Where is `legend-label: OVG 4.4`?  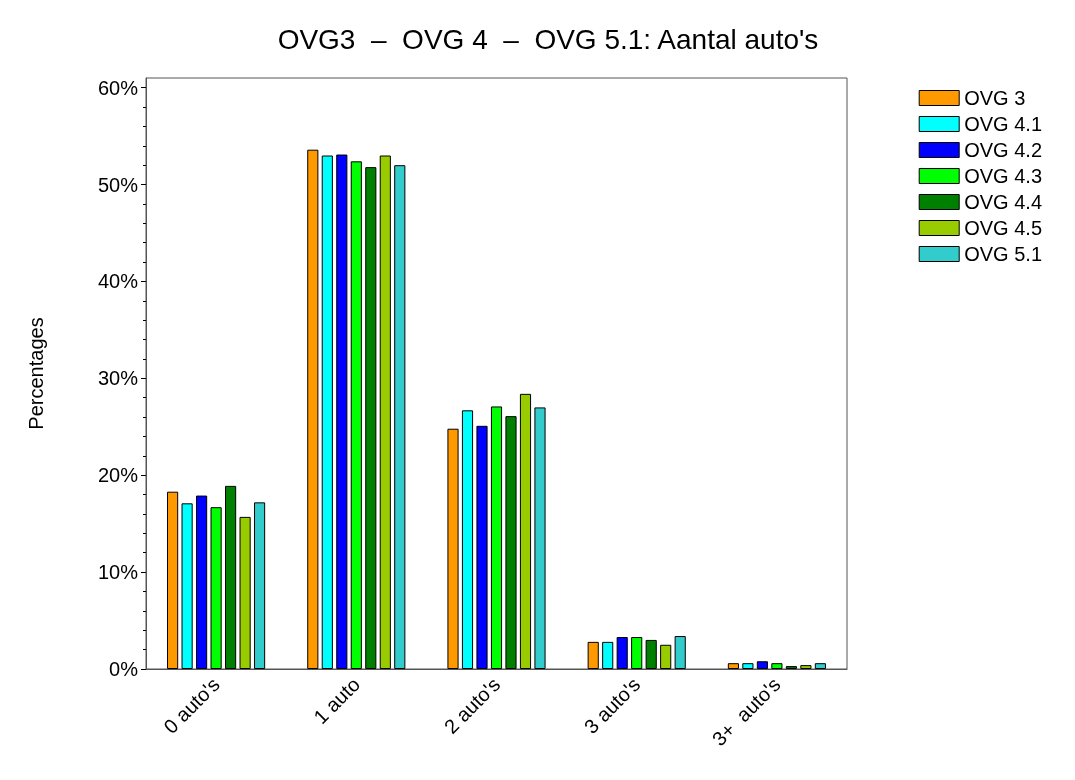
legend-label: OVG 4.4 is located at coordinates (1003, 202).